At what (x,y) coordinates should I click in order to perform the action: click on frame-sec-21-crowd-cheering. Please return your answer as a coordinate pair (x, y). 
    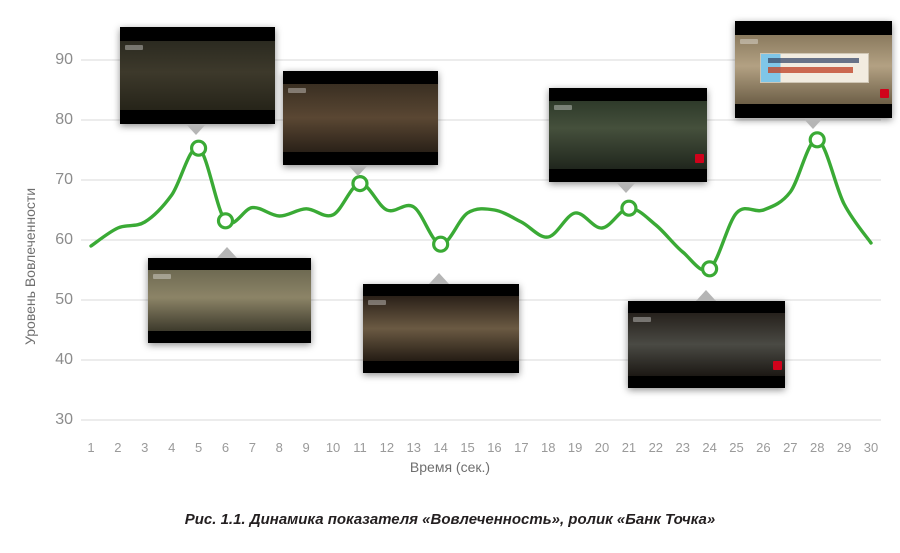
    Looking at the image, I should click on (628, 135).